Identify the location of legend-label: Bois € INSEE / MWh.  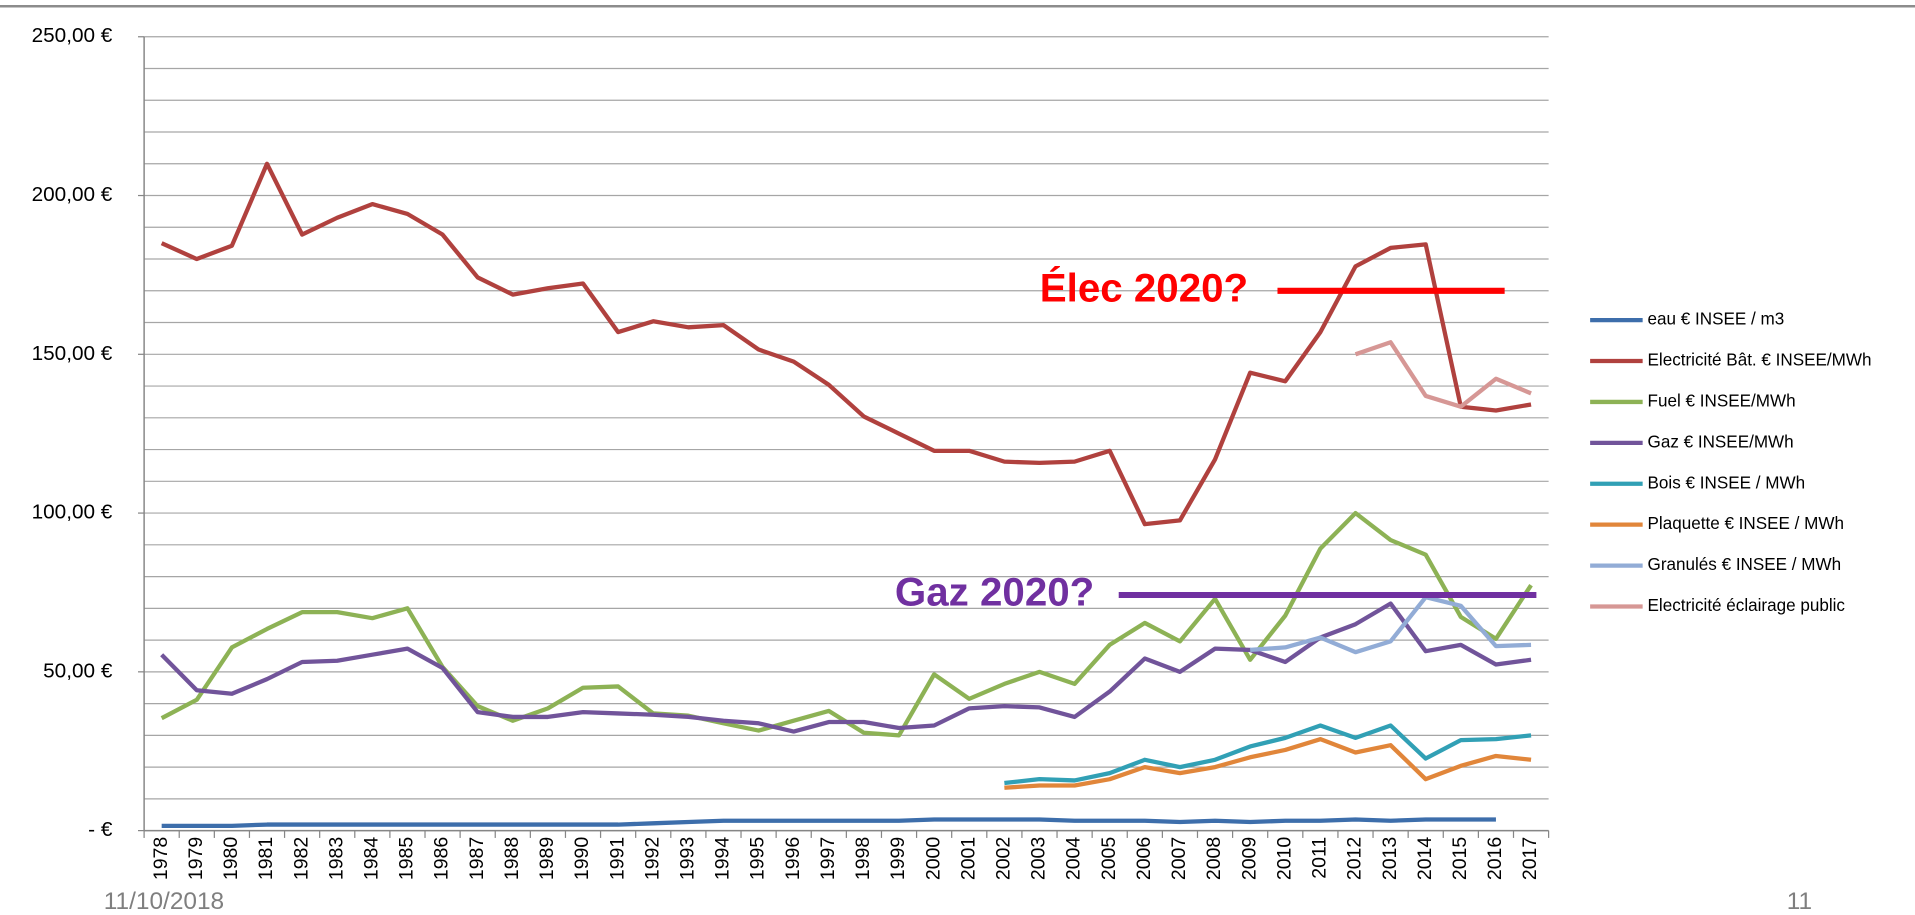
(1727, 482).